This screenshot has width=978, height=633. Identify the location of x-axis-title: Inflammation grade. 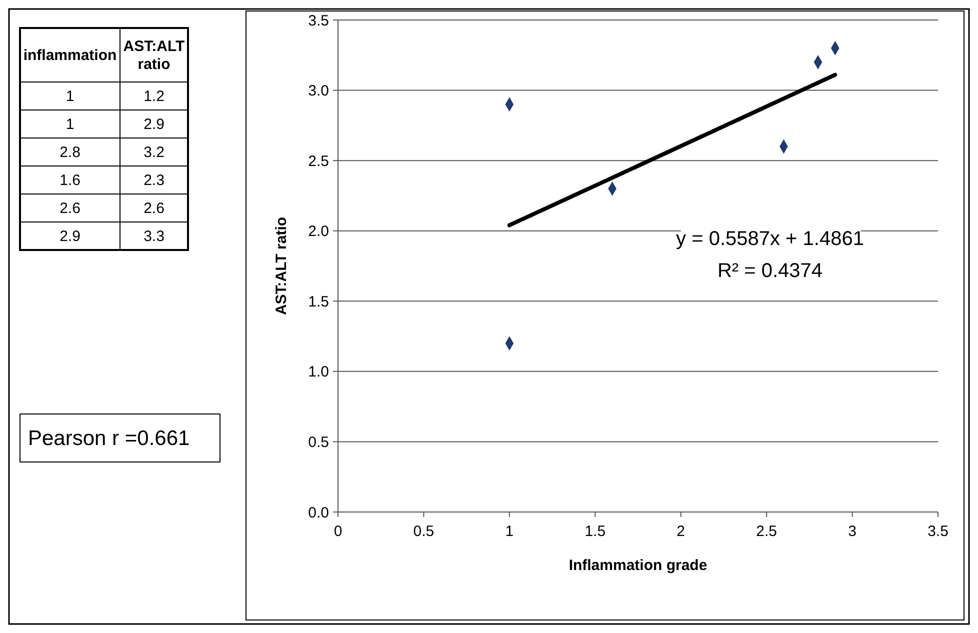
(638, 565).